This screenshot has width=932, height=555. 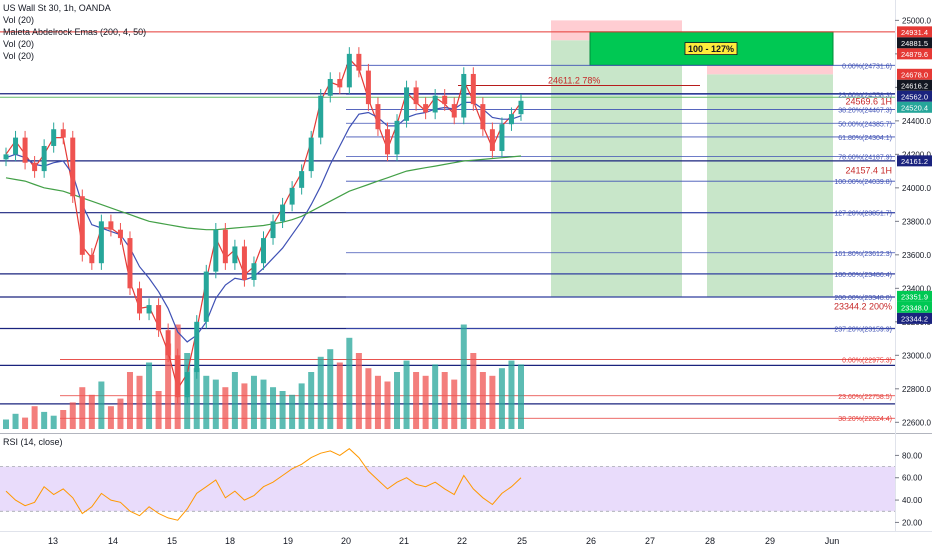 I want to click on label-1h-lower: 24157.4 1H, so click(x=868, y=170).